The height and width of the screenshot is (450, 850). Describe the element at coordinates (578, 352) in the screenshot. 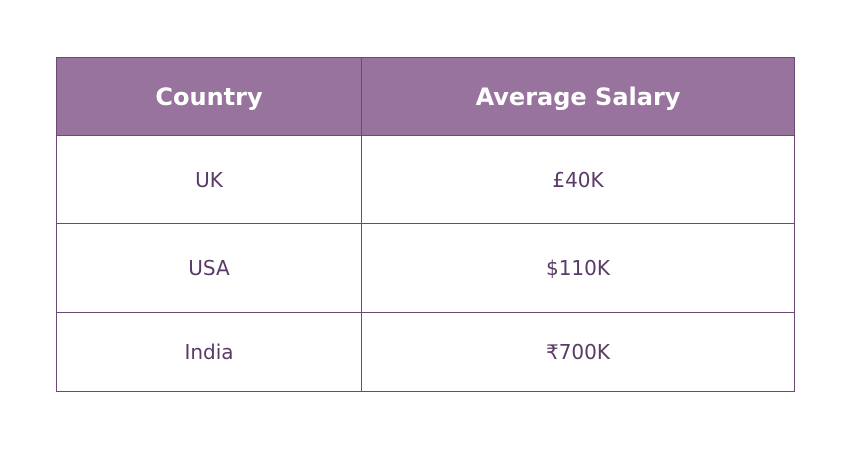

I see `cell-salary: ₹700K` at that location.